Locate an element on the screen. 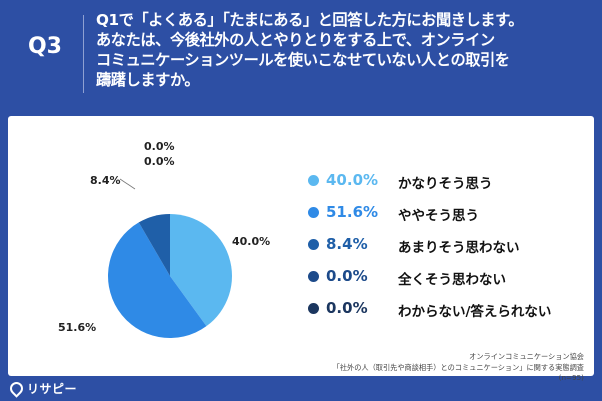  pie-chart is located at coordinates (169, 258).